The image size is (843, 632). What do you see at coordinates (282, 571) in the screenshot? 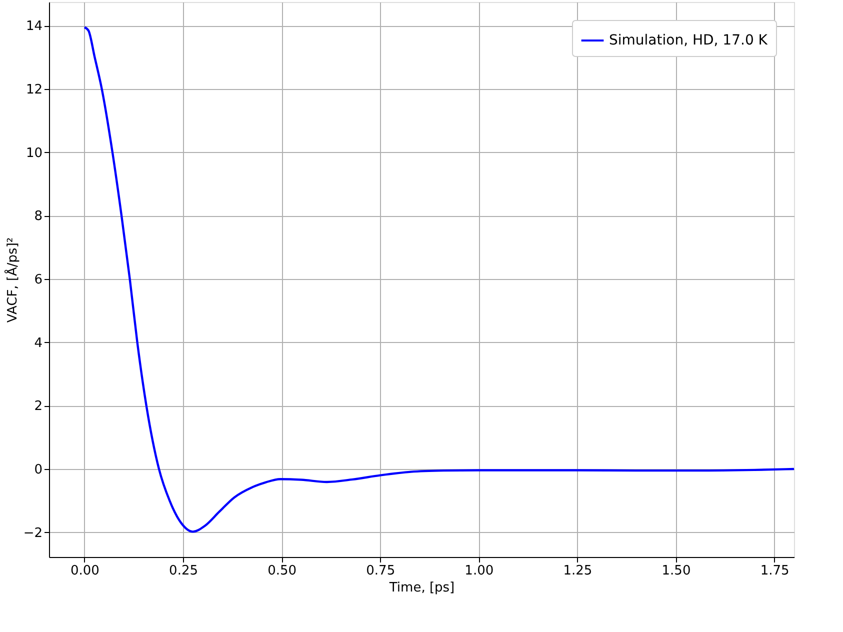
I see `x-tick-label: 0.50` at bounding box center [282, 571].